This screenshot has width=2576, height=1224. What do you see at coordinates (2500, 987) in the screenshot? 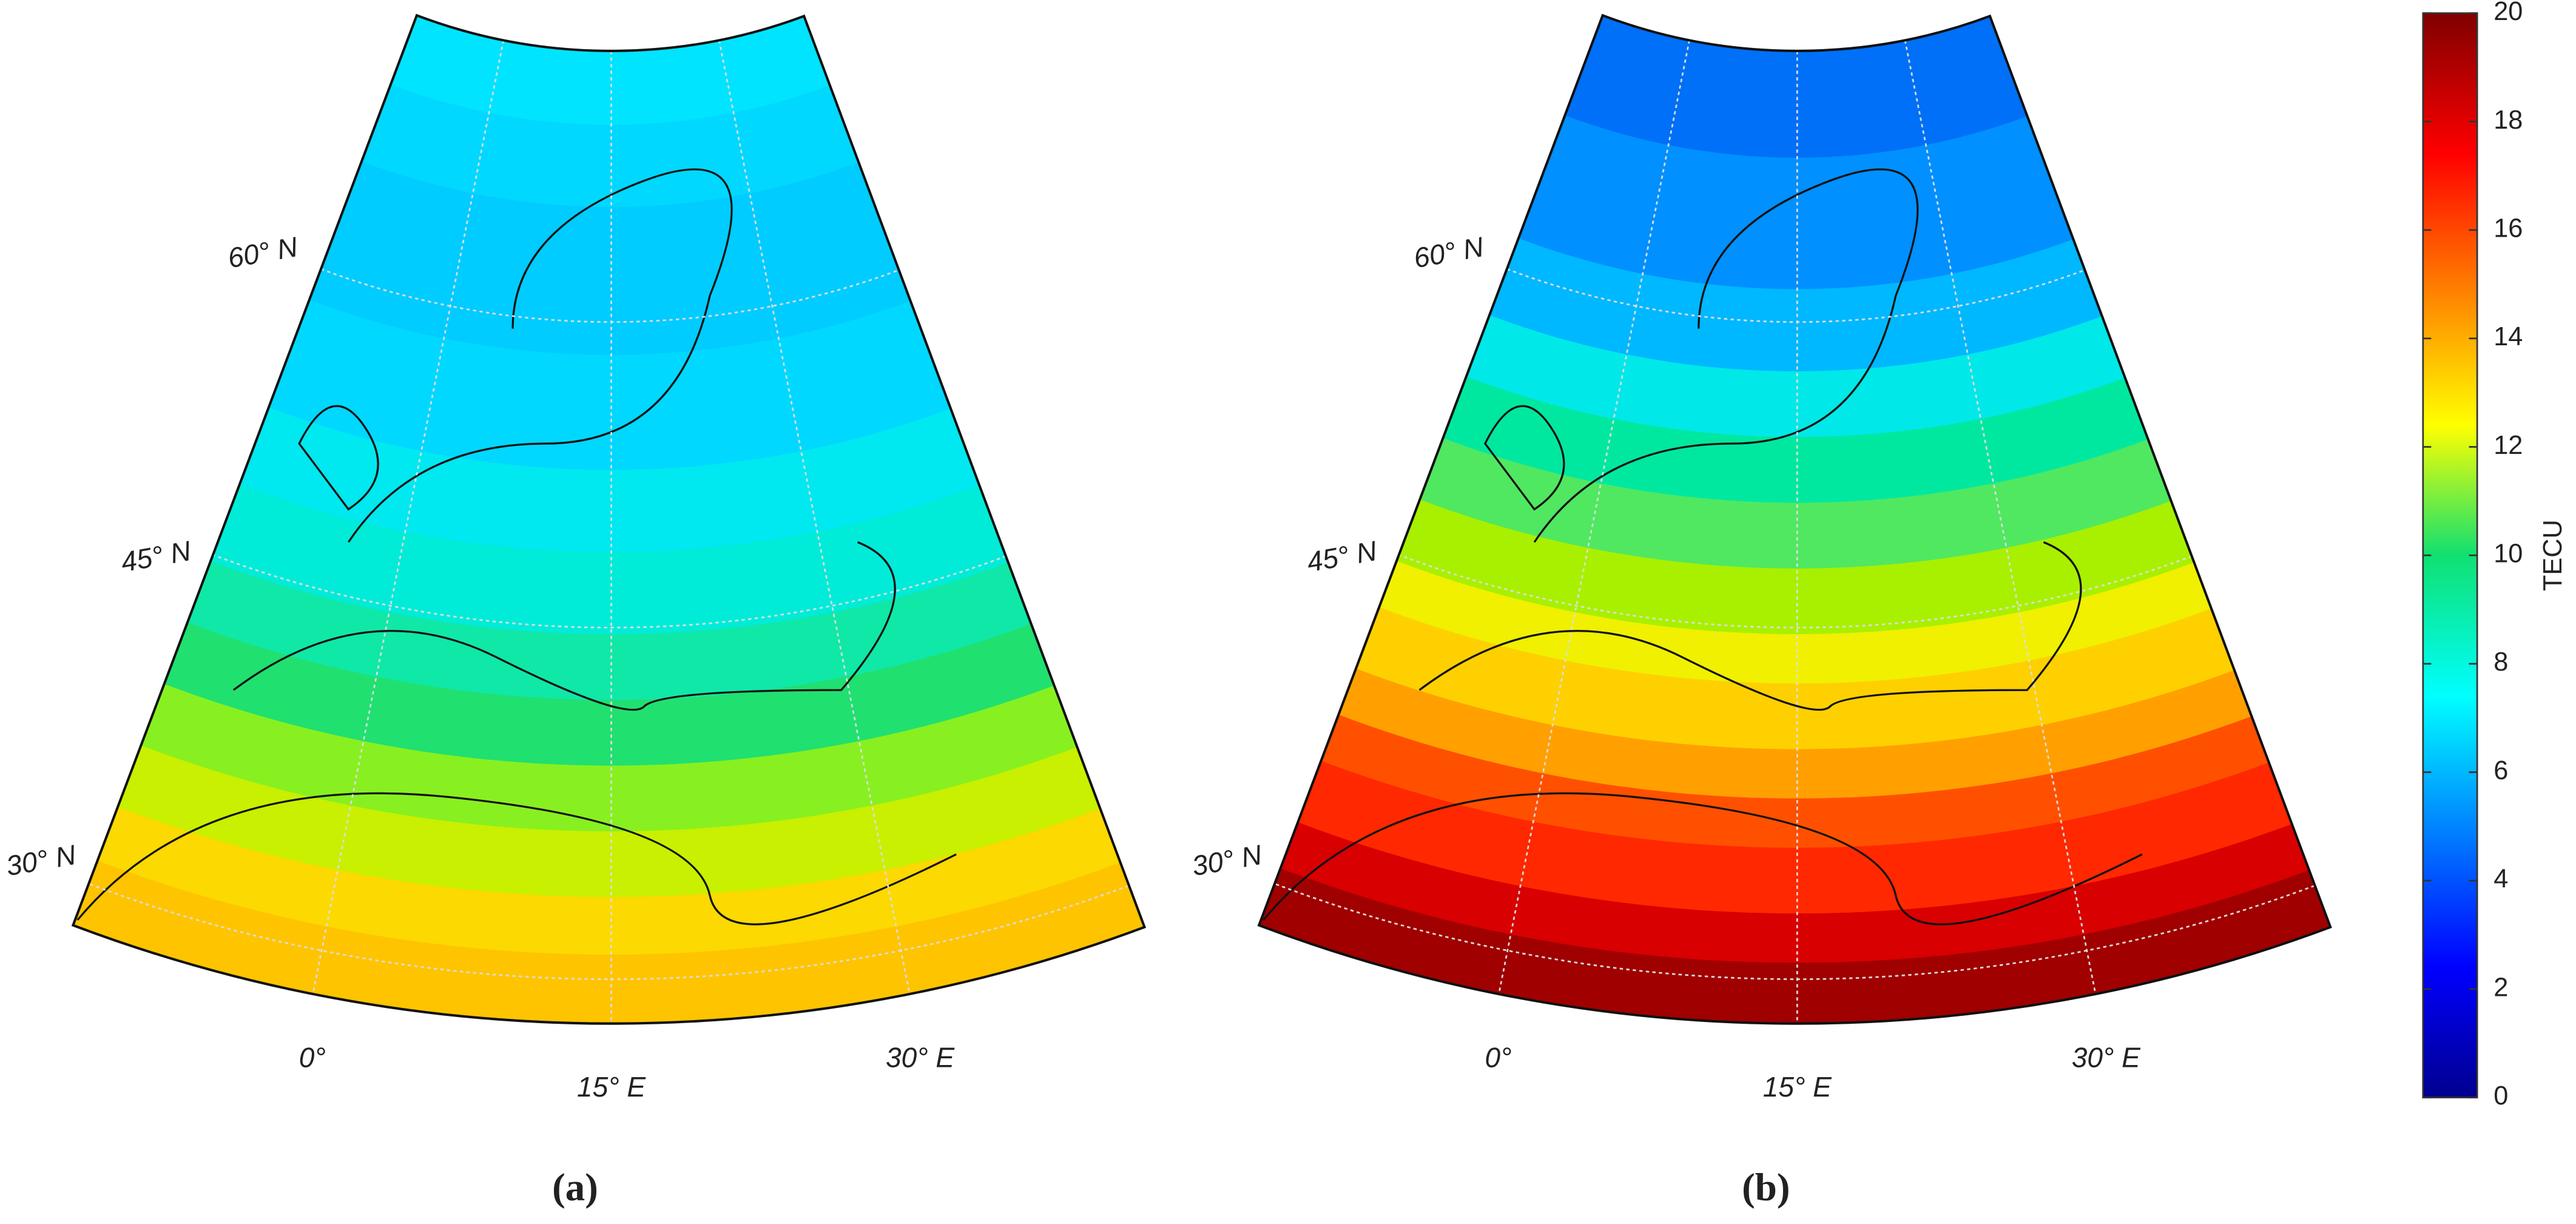
I see `colorbar-tick-label: 2` at bounding box center [2500, 987].